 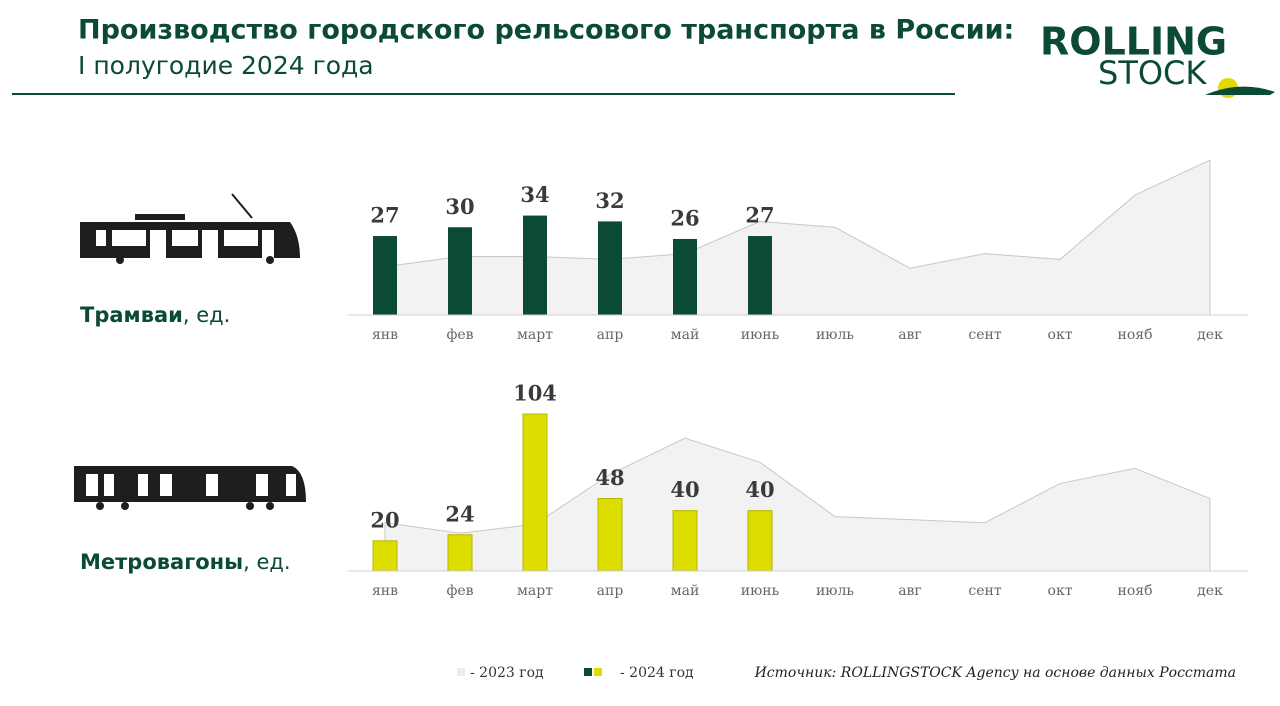 I want to click on subtitle: I полугодие 2024 года, so click(x=226, y=65).